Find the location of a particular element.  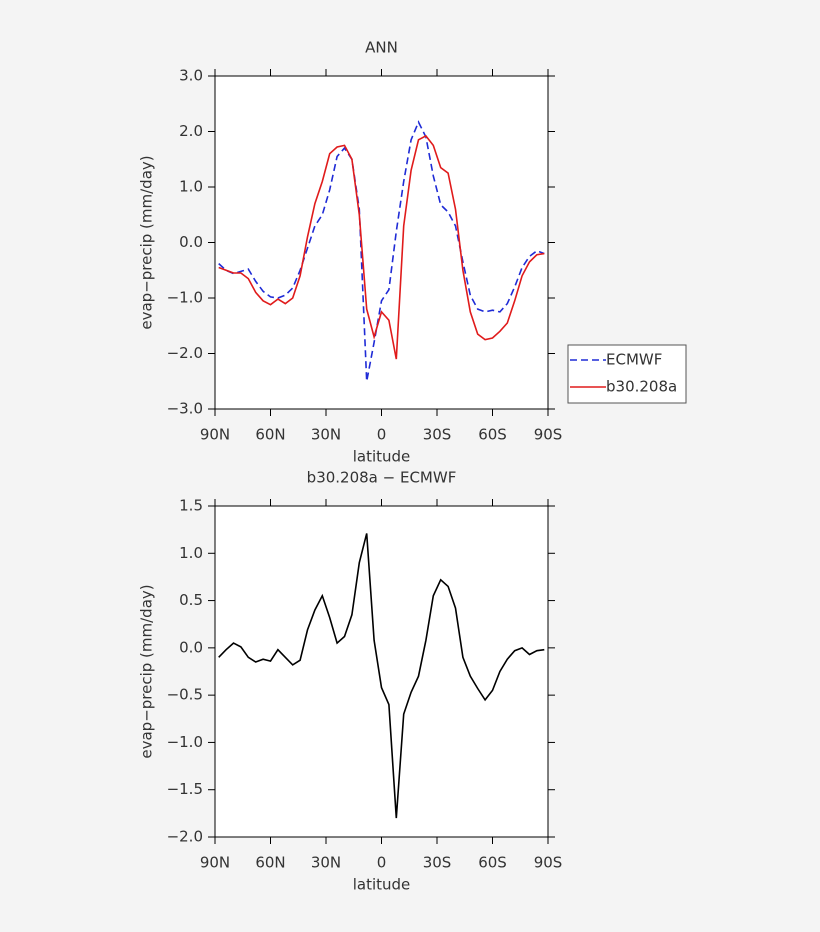

y-tick-label: 2.0 is located at coordinates (191, 131).